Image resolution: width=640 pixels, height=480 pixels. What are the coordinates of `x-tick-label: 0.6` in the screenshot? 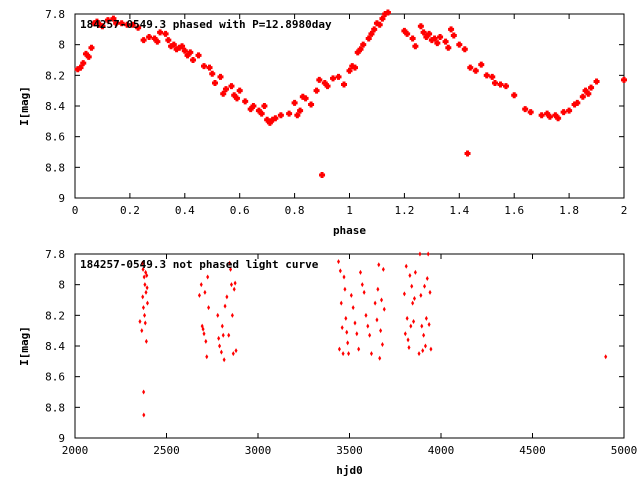 It's located at (240, 210).